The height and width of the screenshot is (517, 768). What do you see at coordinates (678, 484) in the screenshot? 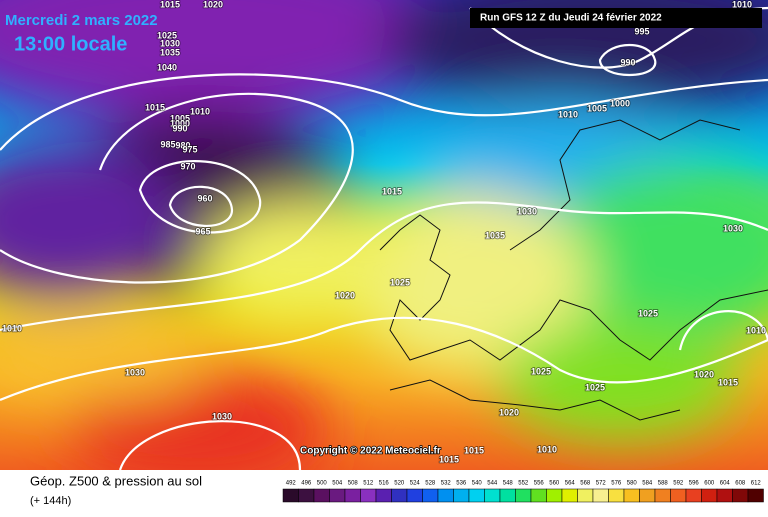
I see `scale-label: 592` at bounding box center [678, 484].